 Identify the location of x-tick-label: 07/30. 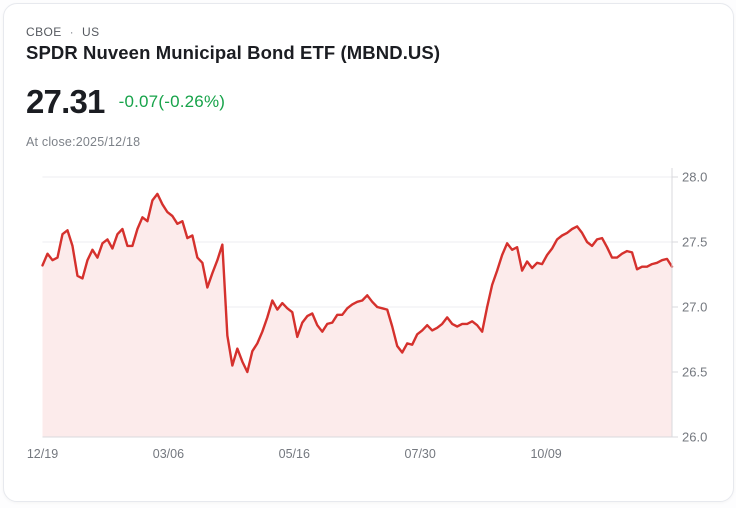
(420, 454).